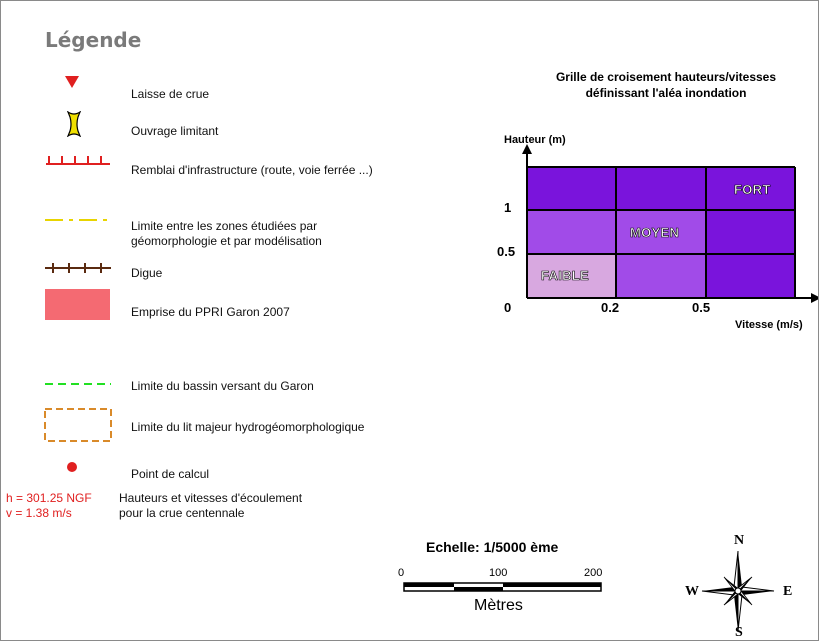  I want to click on zone-label-fort: FORT, so click(752, 190).